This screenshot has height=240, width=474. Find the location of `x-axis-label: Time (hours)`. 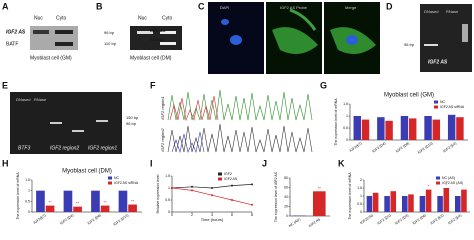

x-axis-label: Time (hours) is located at coordinates (212, 219).